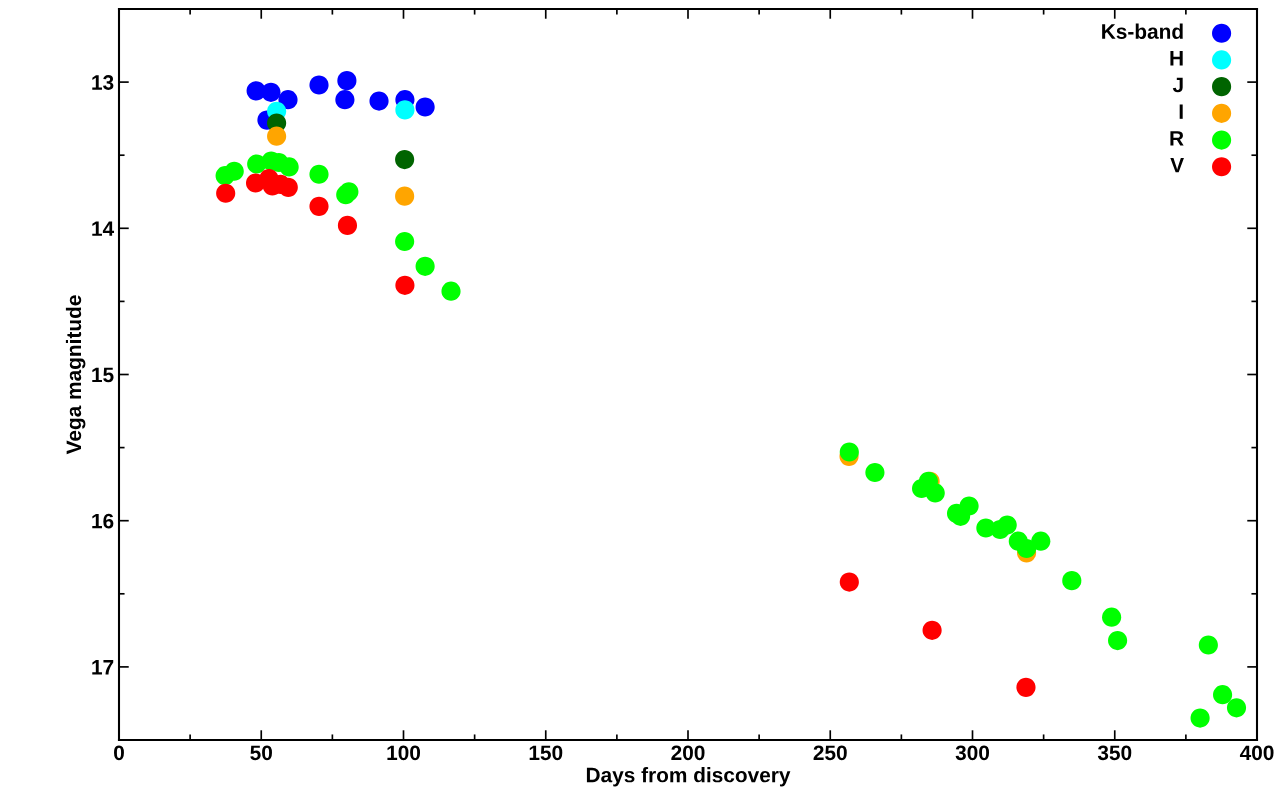 Image resolution: width=1285 pixels, height=812 pixels. Describe the element at coordinates (1177, 138) in the screenshot. I see `legend-label: R` at that location.